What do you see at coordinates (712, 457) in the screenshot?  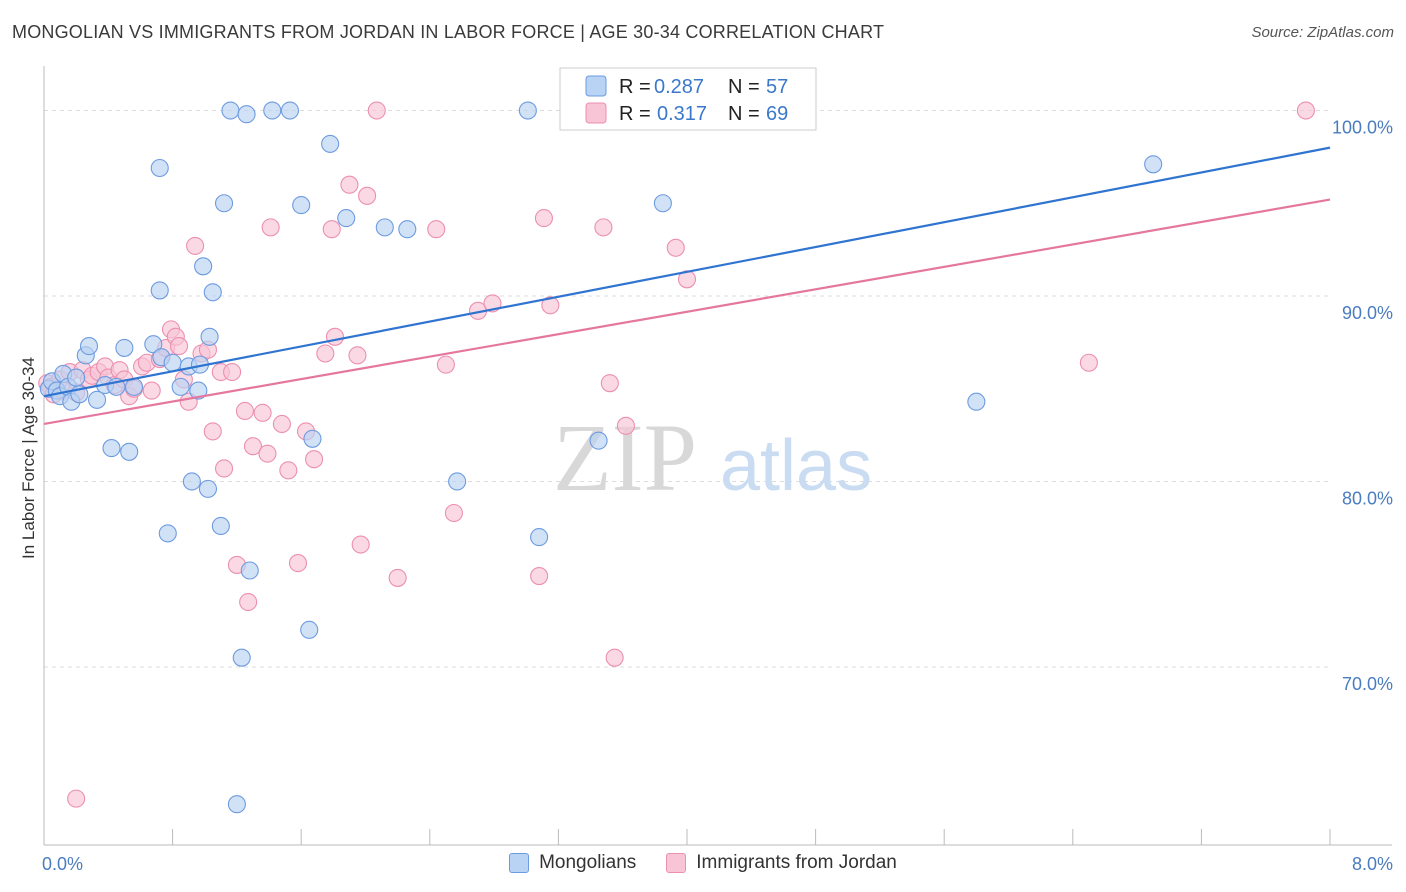 I see `watermark: ZIP atlas` at bounding box center [712, 457].